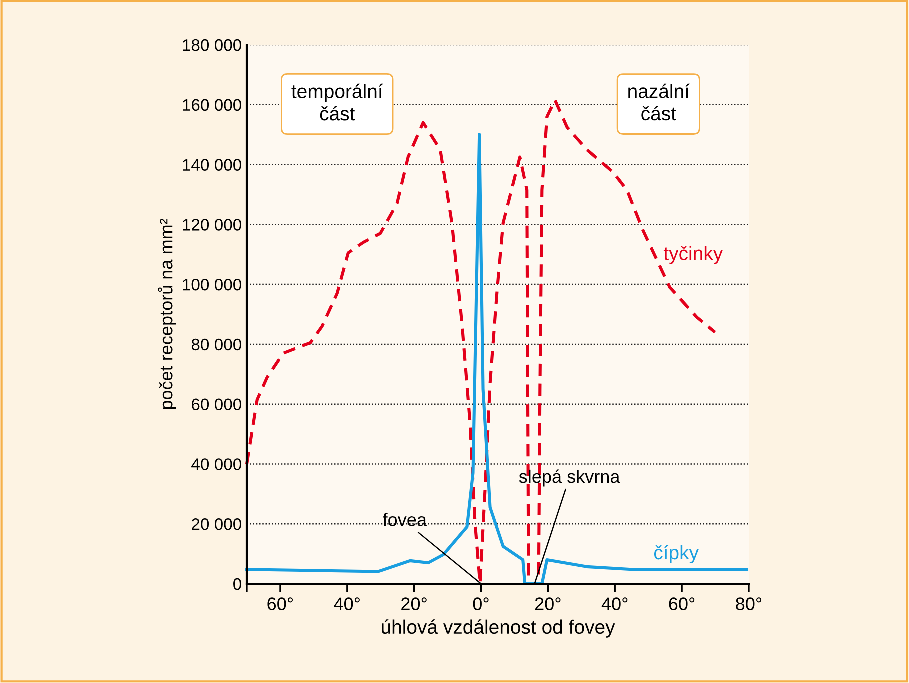 Image resolution: width=909 pixels, height=683 pixels. Describe the element at coordinates (238, 584) in the screenshot. I see `y-tick-label: 0` at that location.